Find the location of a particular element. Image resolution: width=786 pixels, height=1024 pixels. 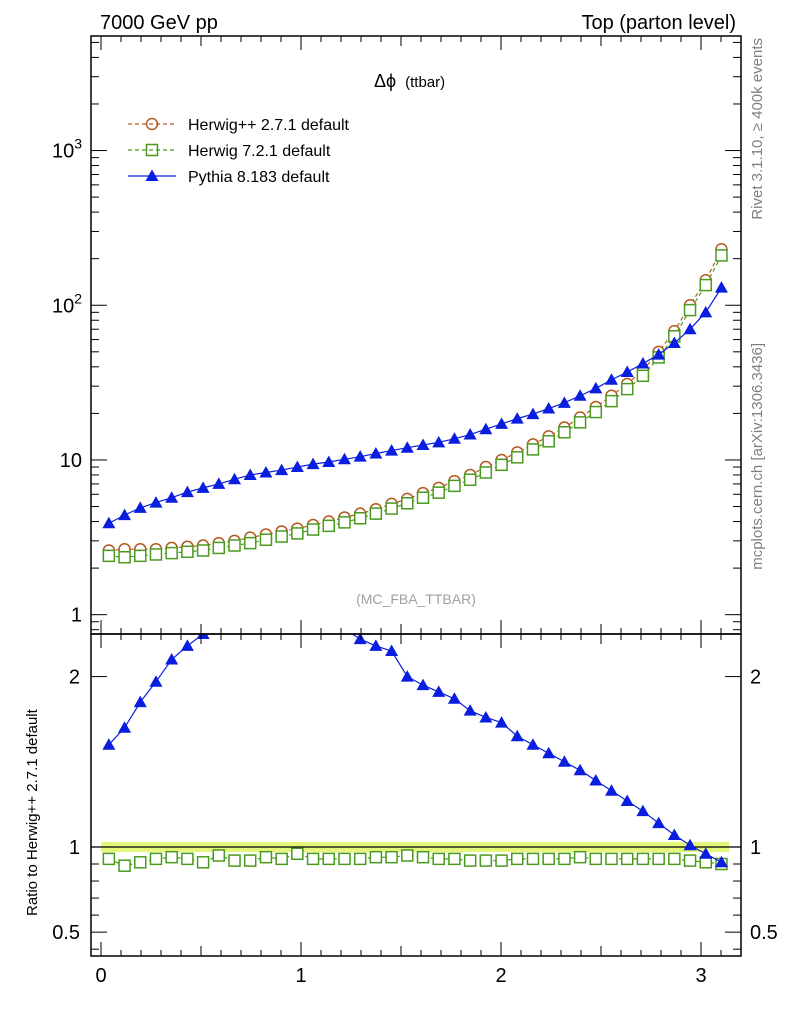

x-tick-label: 1 is located at coordinates (300, 976).